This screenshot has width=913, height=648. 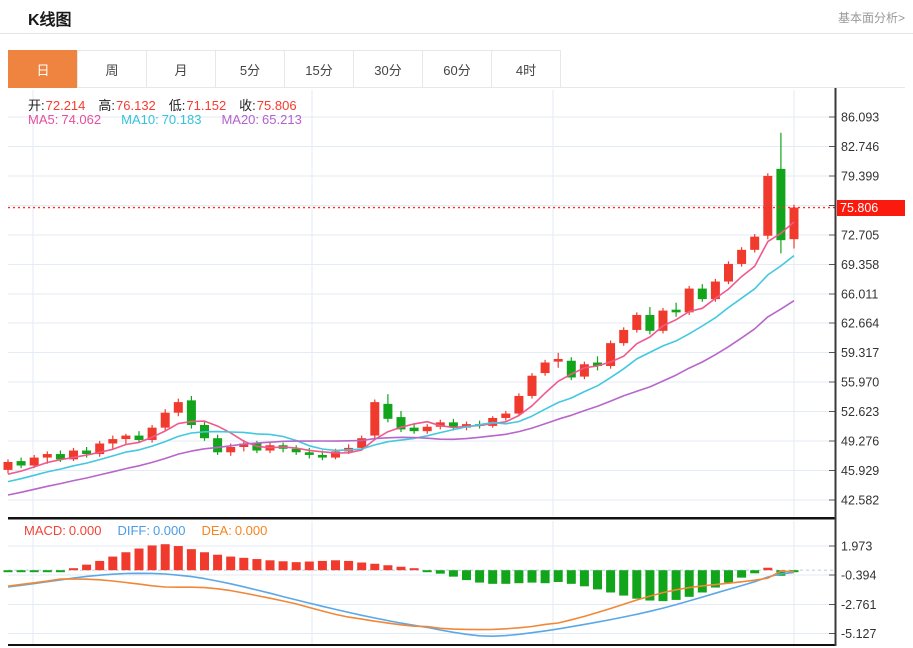 I want to click on fundamental-analysis-link: 基本面分析>, so click(x=871, y=18).